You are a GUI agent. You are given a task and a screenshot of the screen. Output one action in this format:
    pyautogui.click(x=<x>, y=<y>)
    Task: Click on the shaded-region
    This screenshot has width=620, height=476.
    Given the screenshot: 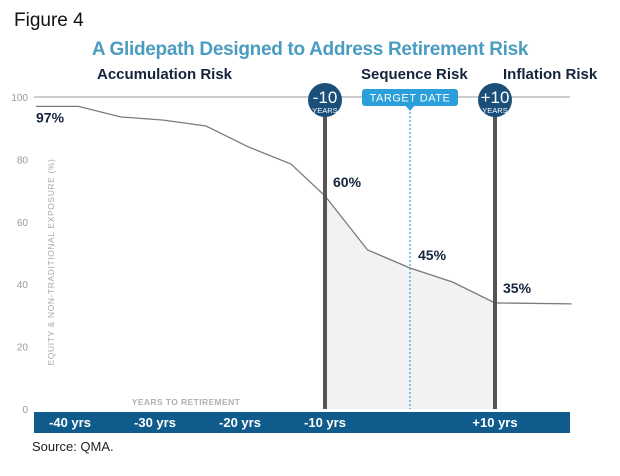 What is the action you would take?
    pyautogui.click(x=410, y=302)
    